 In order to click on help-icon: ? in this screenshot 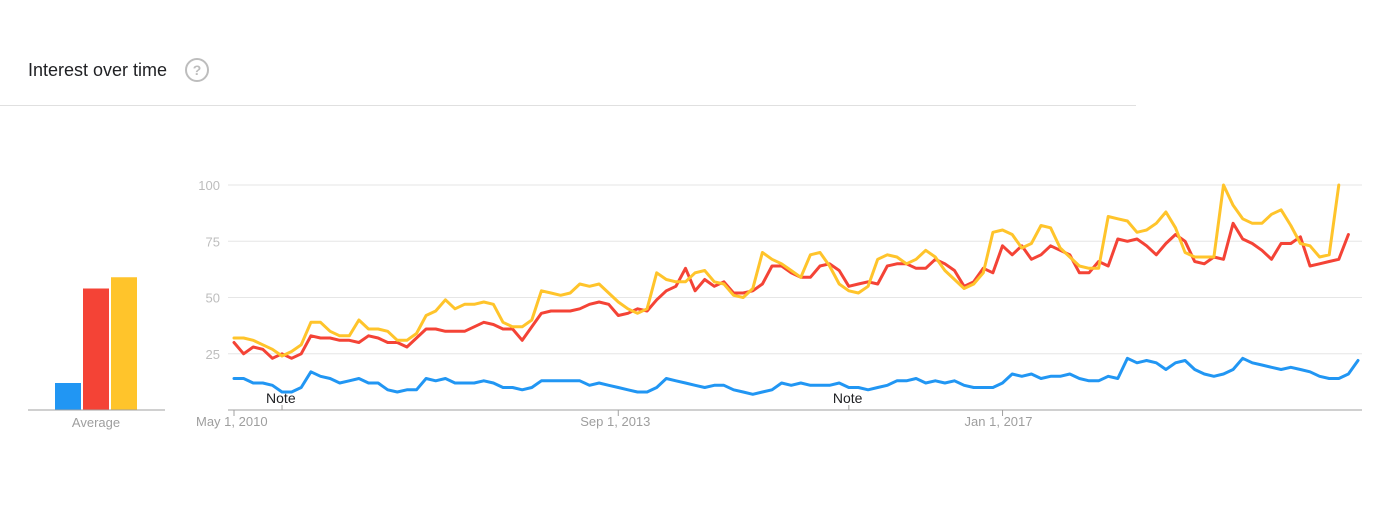, I will do `click(197, 70)`.